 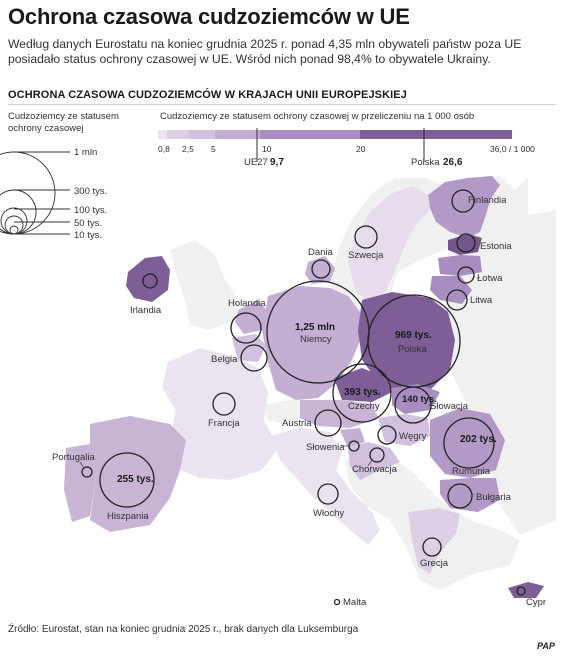 What do you see at coordinates (315, 327) in the screenshot?
I see `value-germany: 1,25 mln` at bounding box center [315, 327].